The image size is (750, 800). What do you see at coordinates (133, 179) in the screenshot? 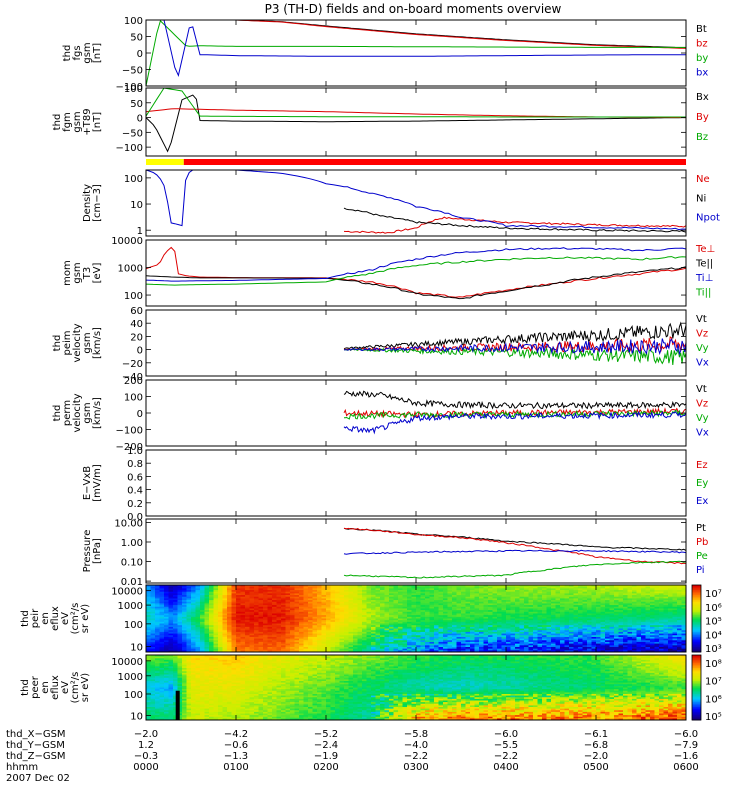
I see `y-tick-label: 100` at bounding box center [133, 179].